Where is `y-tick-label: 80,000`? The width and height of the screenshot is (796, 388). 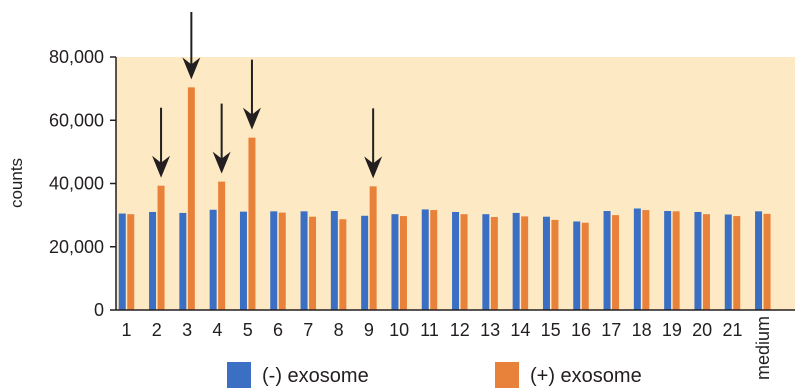
y-tick-label: 80,000 is located at coordinates (76, 57).